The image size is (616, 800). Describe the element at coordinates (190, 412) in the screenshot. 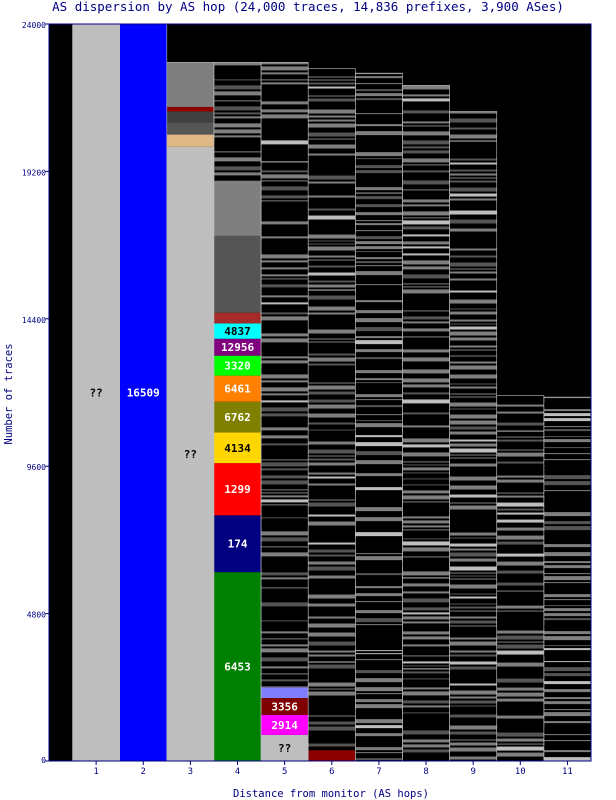

I see `column-hop-3: ??` at that location.